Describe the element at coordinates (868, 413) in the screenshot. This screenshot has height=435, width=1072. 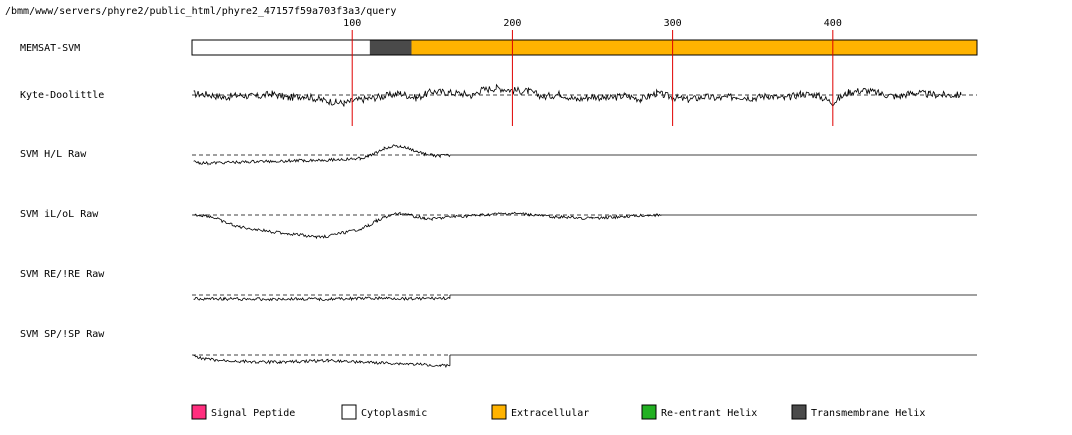
I see `legend-label: Transmembrane Helix` at that location.